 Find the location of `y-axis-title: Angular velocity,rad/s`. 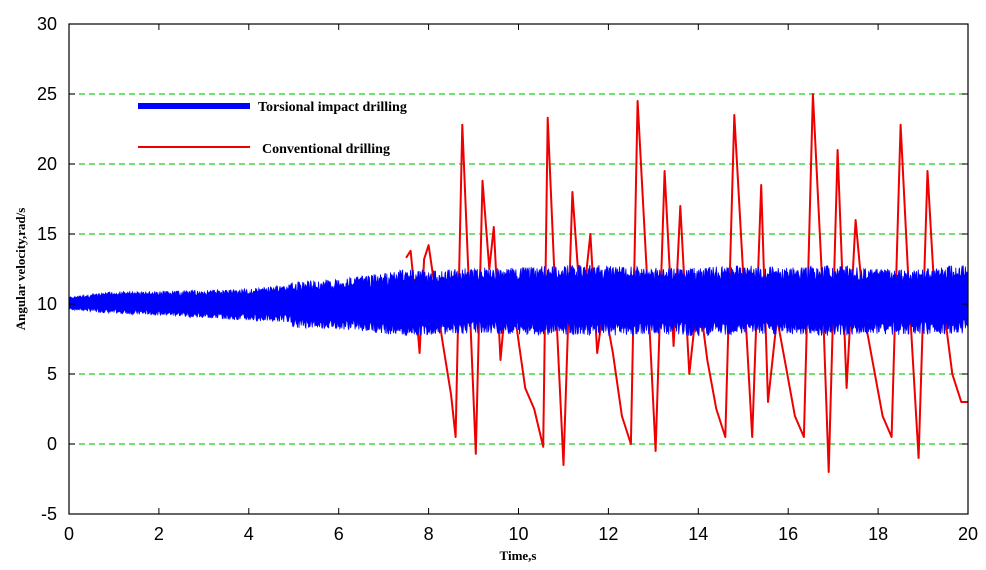

y-axis-title: Angular velocity,rad/s is located at coordinates (20, 269).